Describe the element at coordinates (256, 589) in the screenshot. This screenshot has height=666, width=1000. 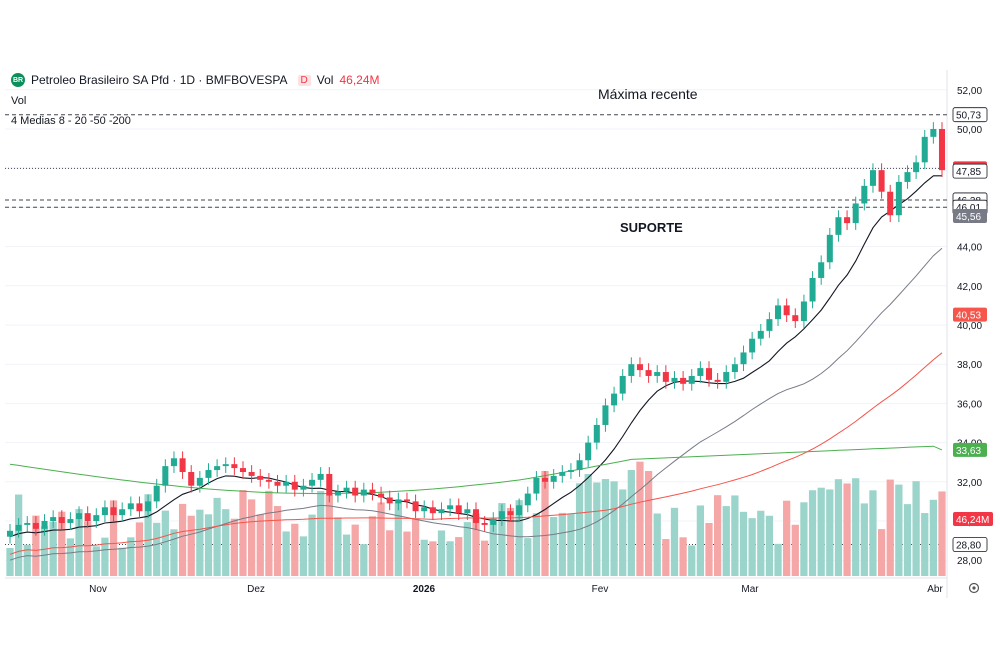
I see `x-tick-label: Dez` at that location.